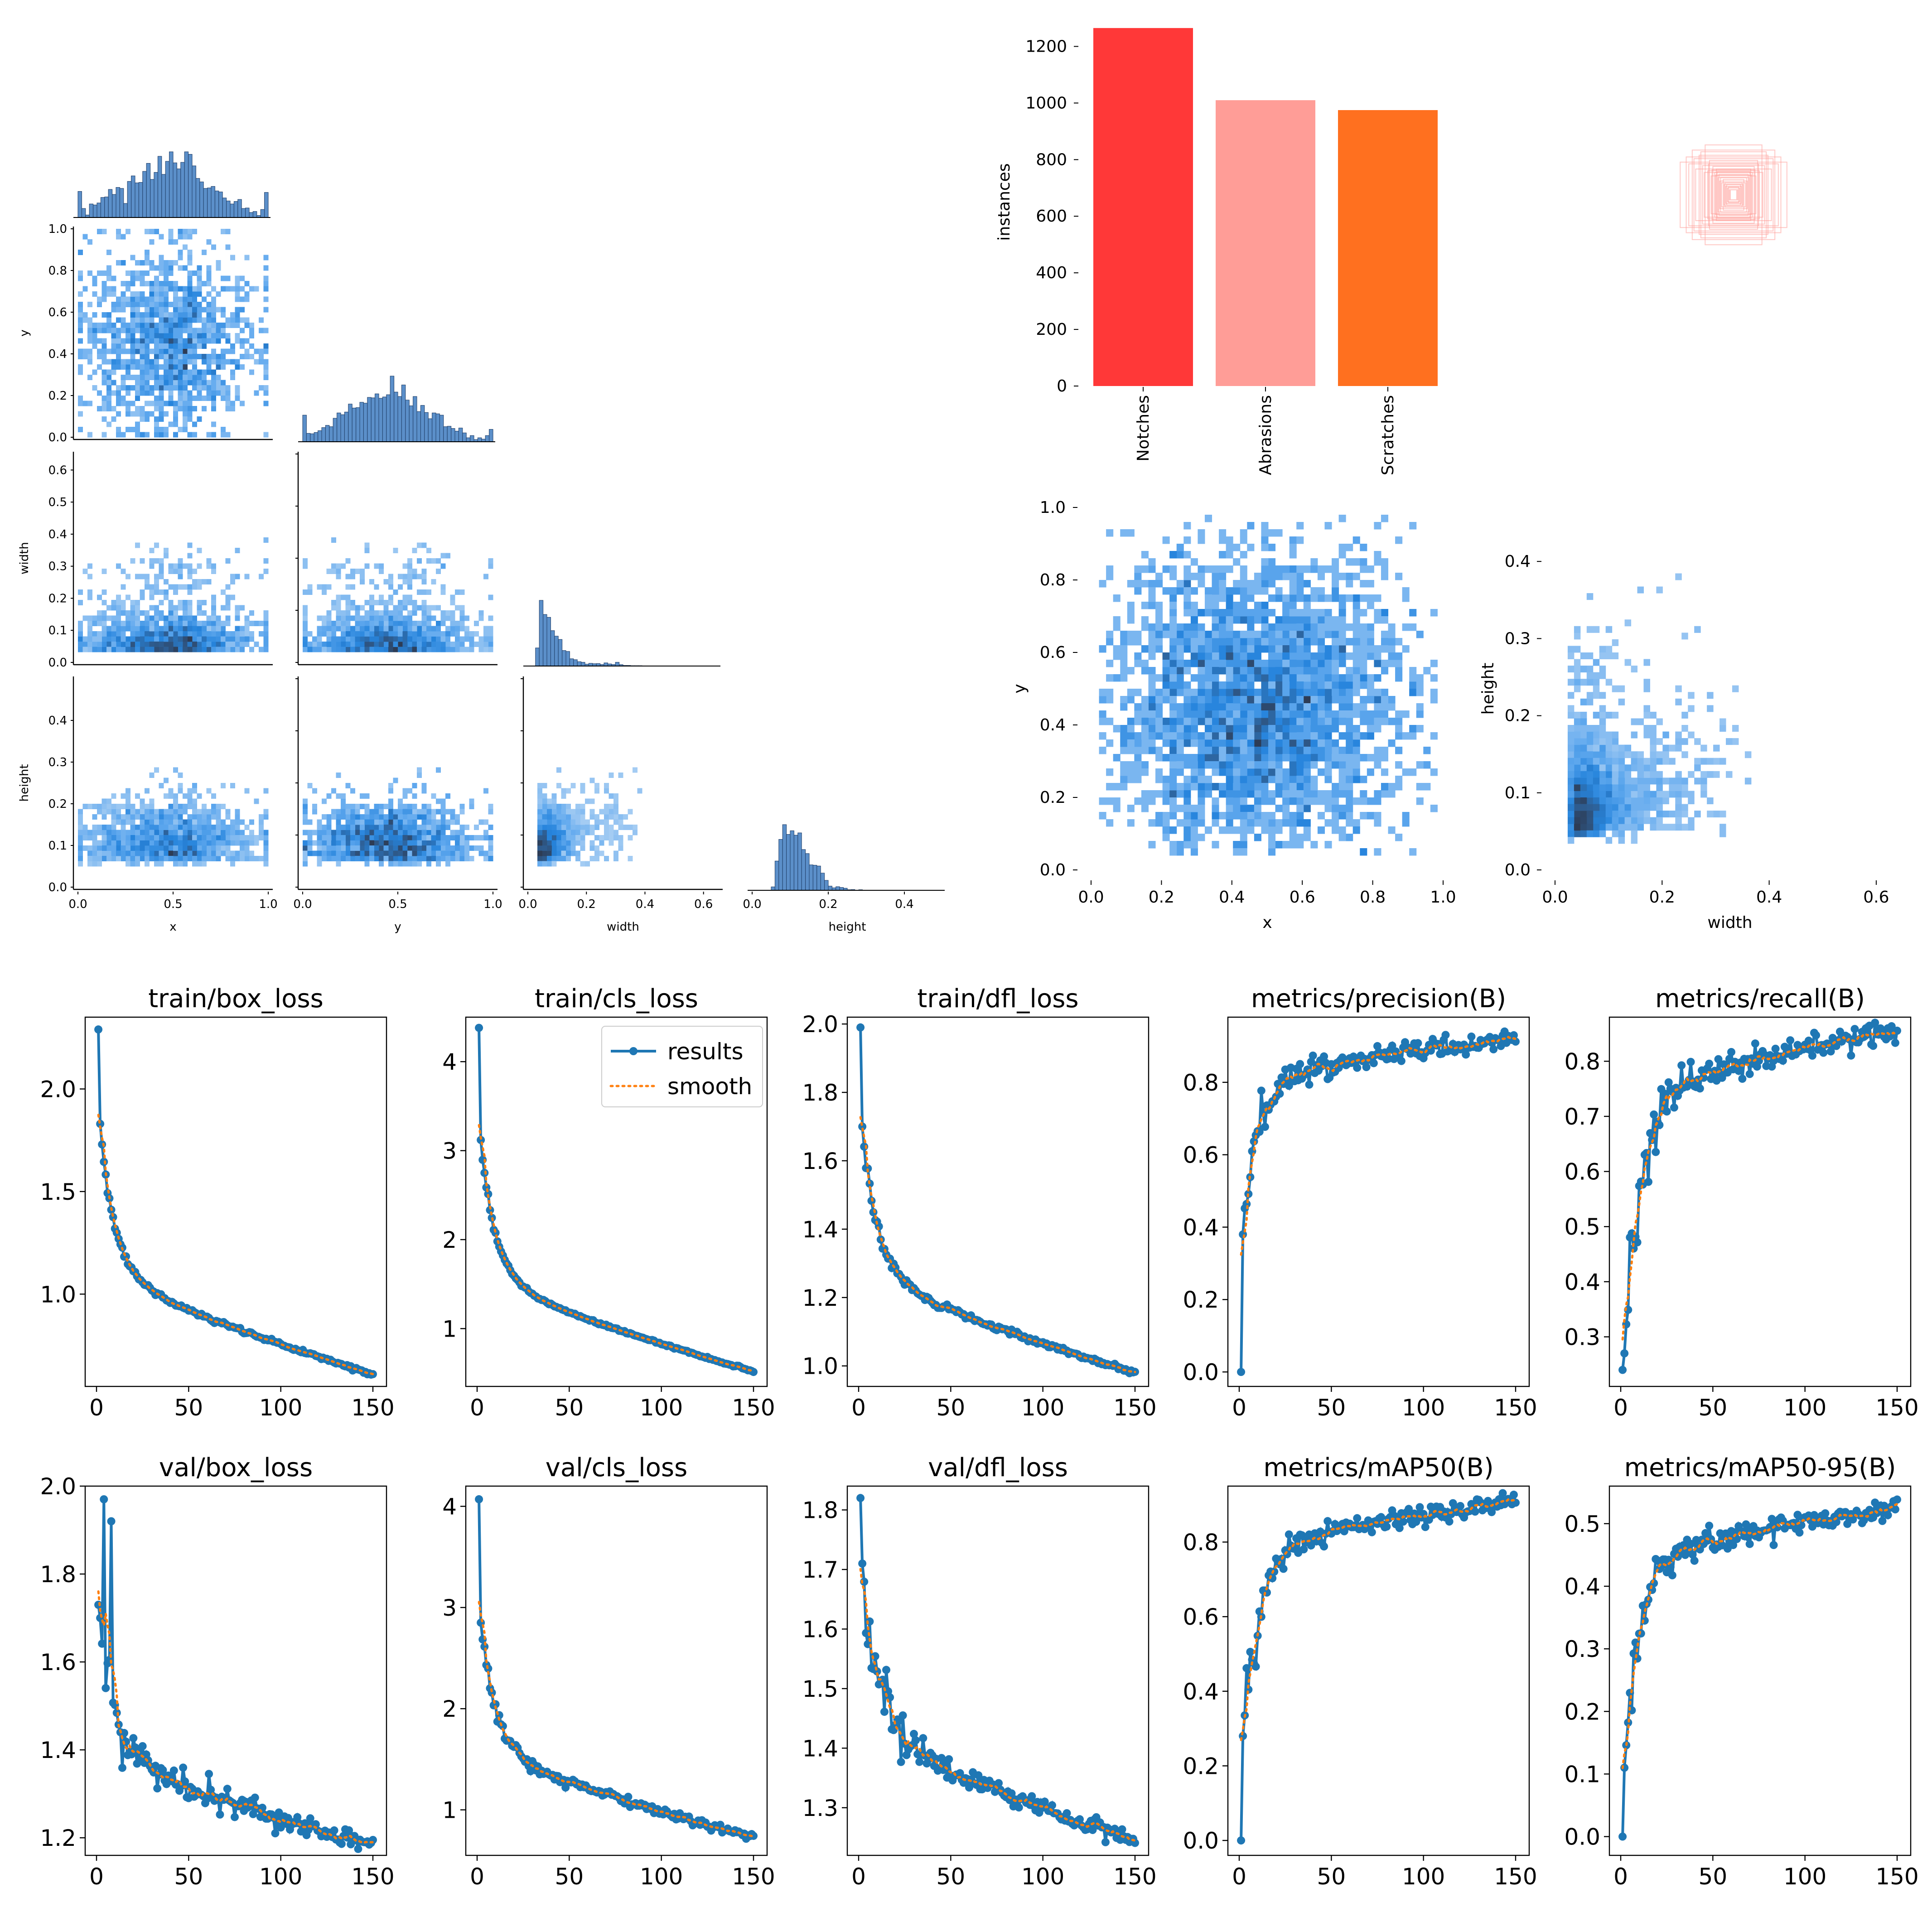 Image resolution: width=1932 pixels, height=1912 pixels. Describe the element at coordinates (560, 652) in the screenshot. I see `diag-hist-width-bar` at that location.